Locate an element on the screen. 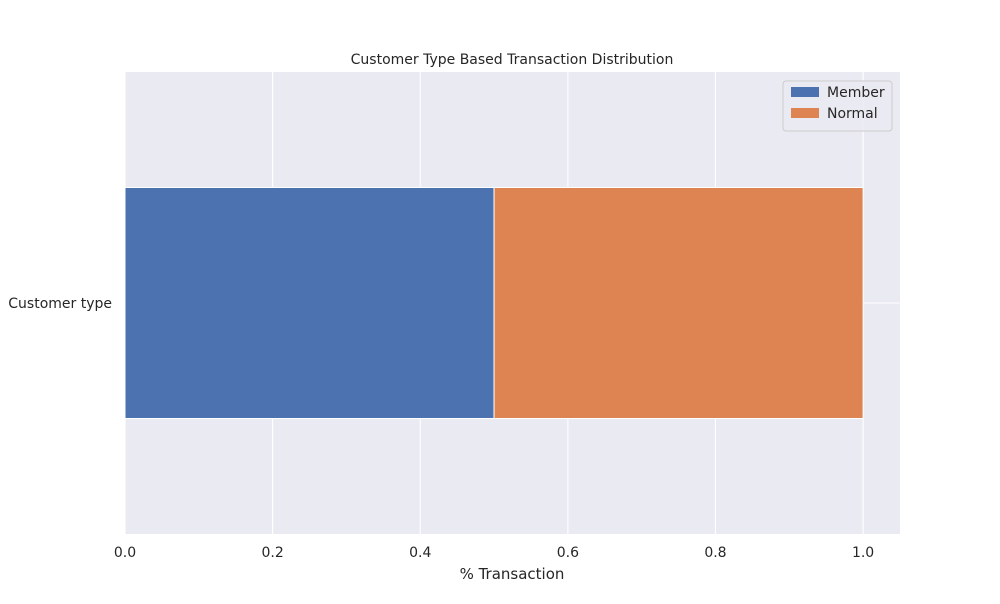 The width and height of the screenshot is (1000, 604). legend-label-member: Member is located at coordinates (856, 93).